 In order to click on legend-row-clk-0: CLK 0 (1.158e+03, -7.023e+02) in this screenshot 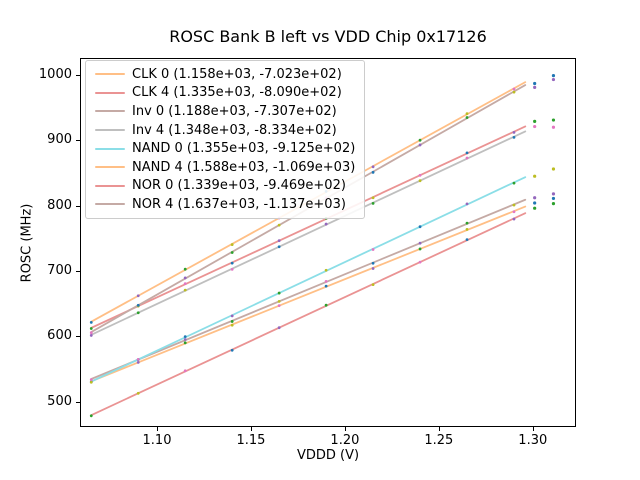, I will do `click(225, 74)`.